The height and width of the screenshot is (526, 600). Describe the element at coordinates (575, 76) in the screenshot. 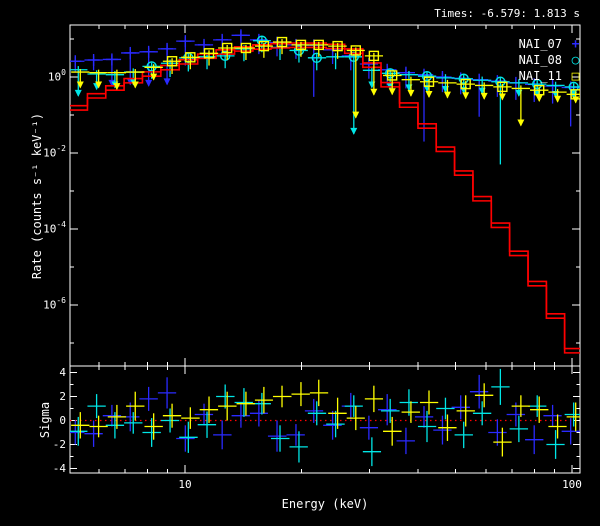

I see `square-marker-icon: □` at that location.